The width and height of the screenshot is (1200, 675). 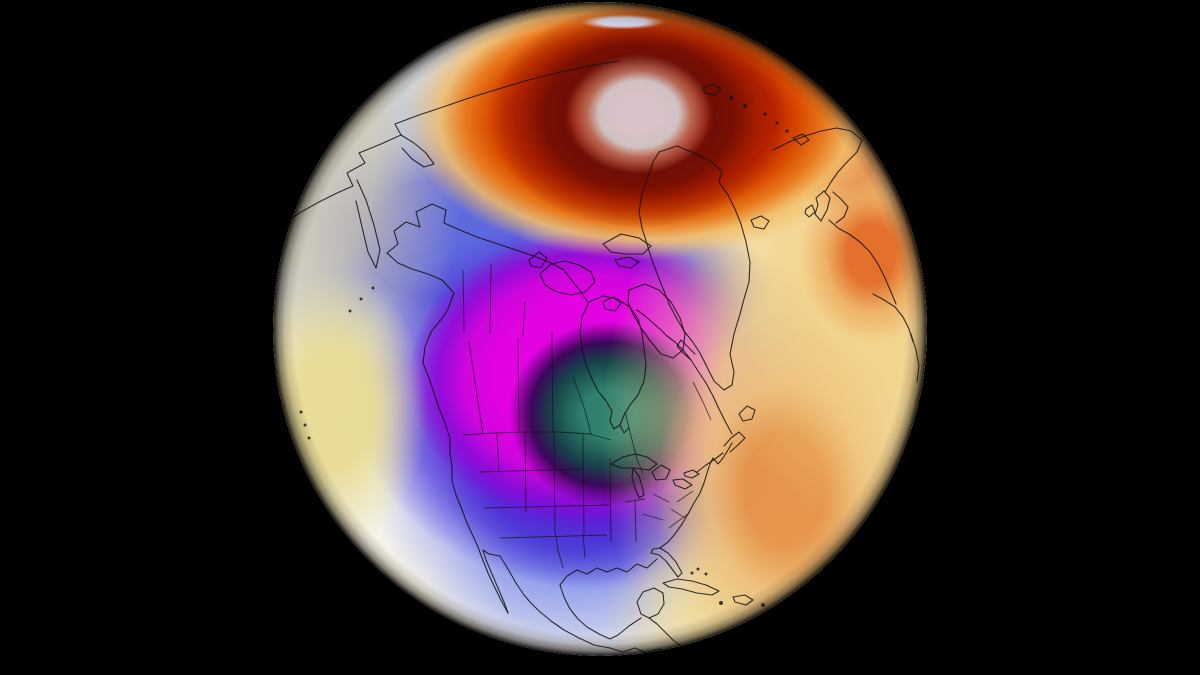 I want to click on british-isles, so click(x=817, y=206).